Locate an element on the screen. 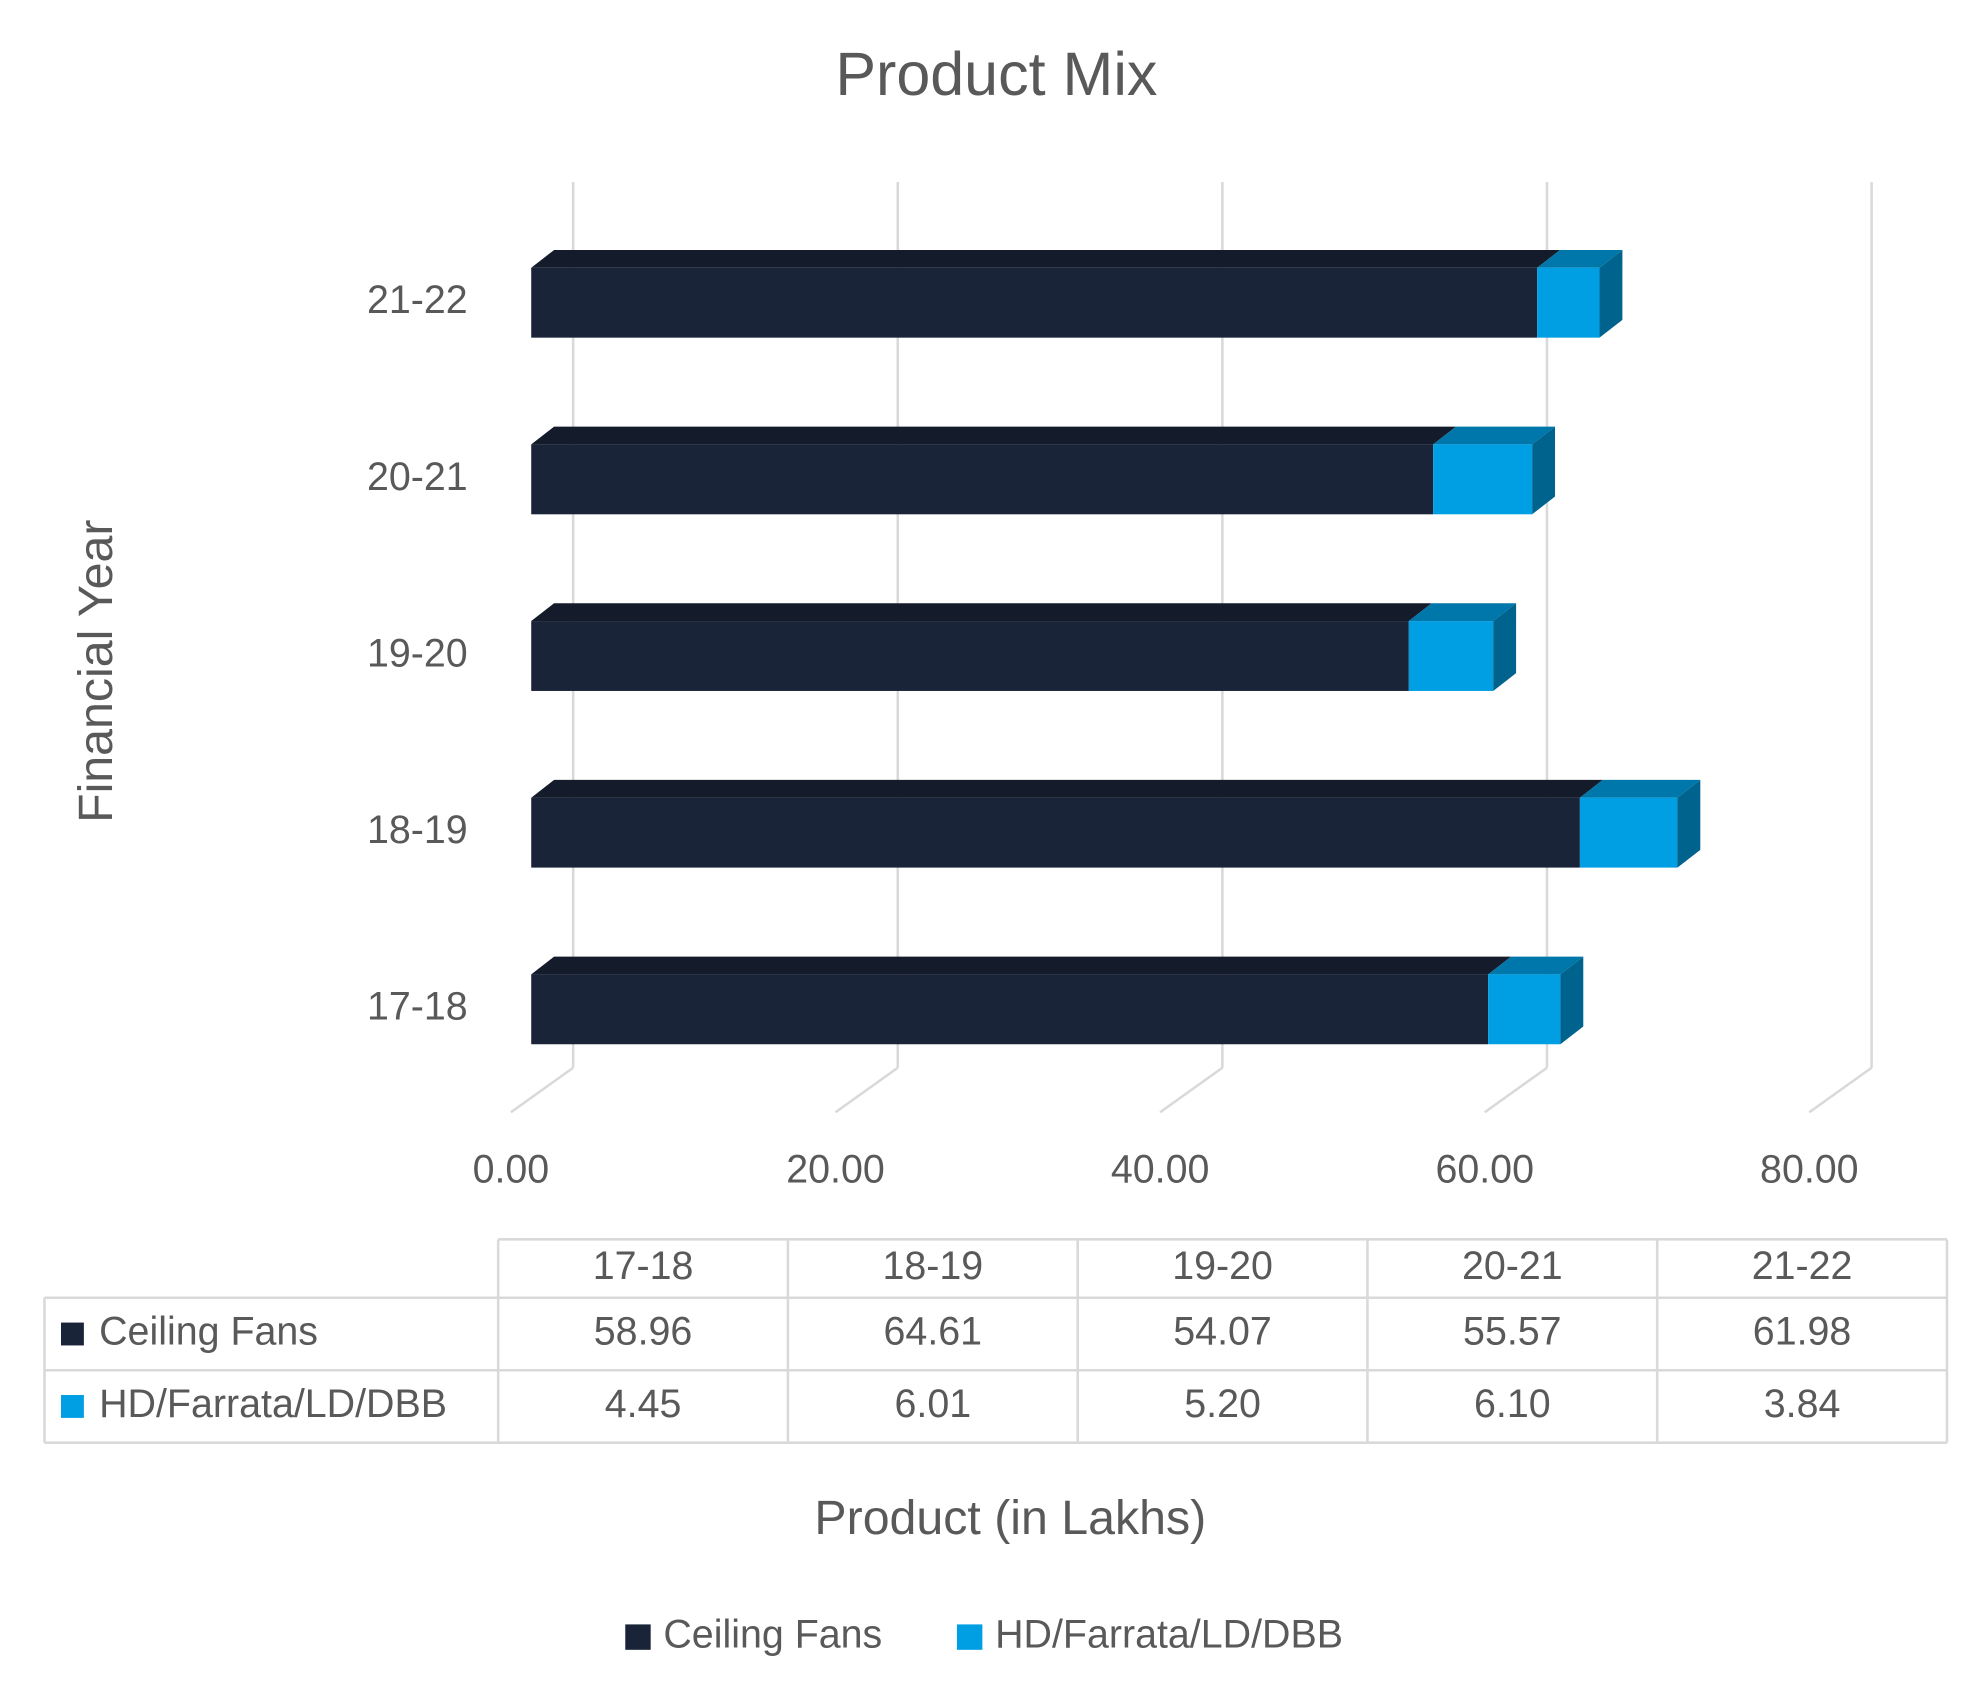 Image resolution: width=1980 pixels, height=1692 pixels. table-cell: 61.98 is located at coordinates (1802, 1331).